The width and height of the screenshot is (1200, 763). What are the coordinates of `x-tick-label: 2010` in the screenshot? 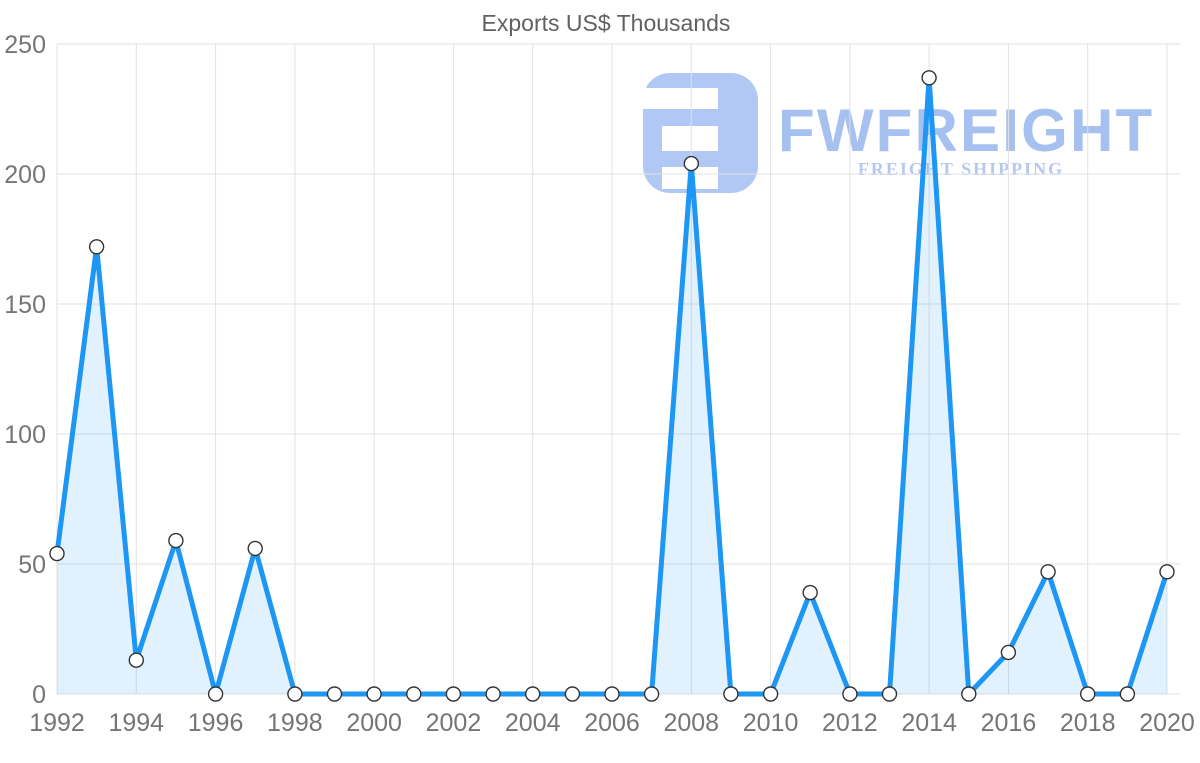 It's located at (771, 723).